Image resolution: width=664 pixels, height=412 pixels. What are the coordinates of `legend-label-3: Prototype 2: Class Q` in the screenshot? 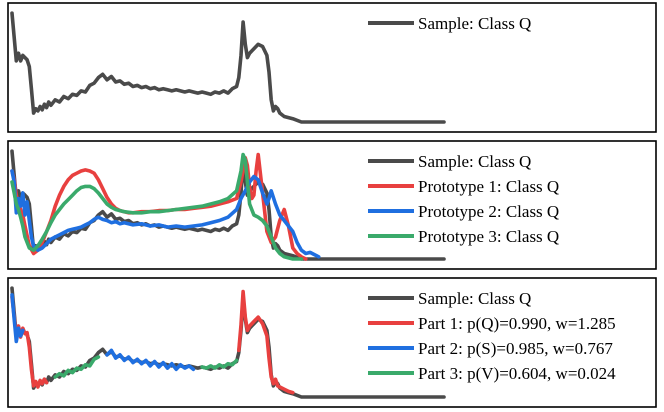 It's located at (488, 211).